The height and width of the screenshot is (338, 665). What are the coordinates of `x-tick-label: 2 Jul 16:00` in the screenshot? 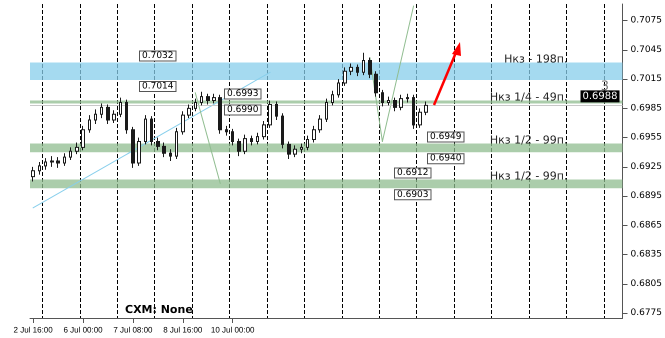 It's located at (34, 330).